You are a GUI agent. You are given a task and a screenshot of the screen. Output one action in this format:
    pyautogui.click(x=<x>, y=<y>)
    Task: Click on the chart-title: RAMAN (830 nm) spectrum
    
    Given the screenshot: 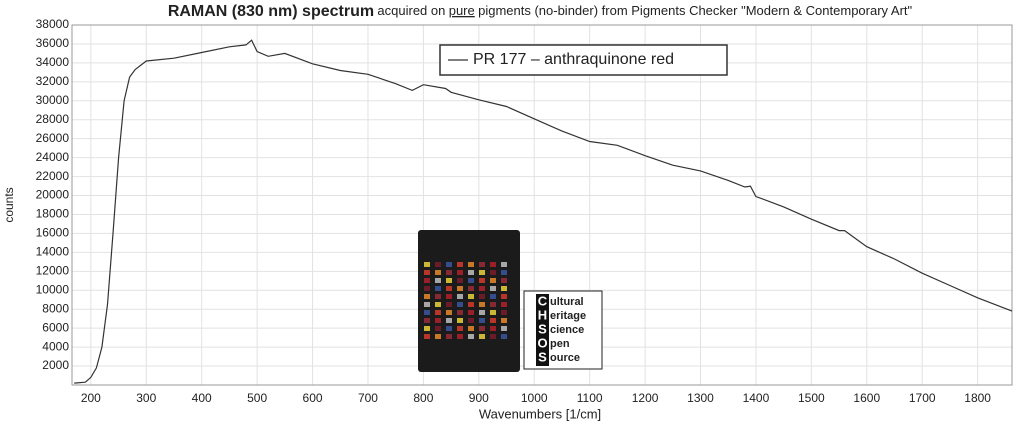 What is the action you would take?
    pyautogui.click(x=271, y=11)
    